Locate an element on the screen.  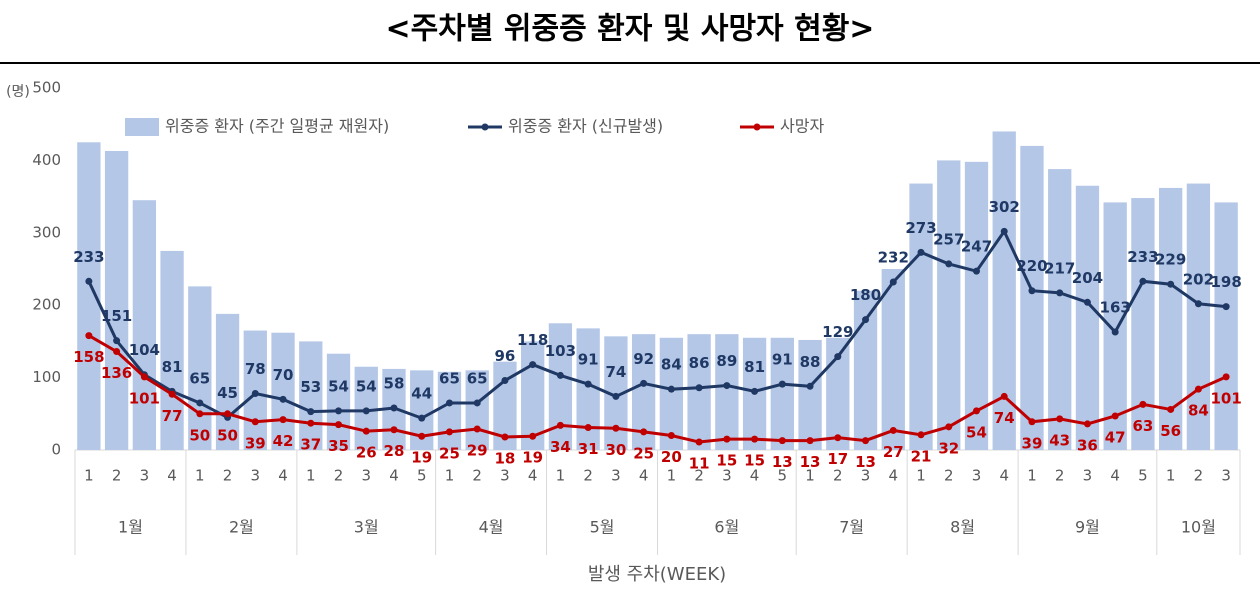
month-label: 1월 is located at coordinates (130, 527).